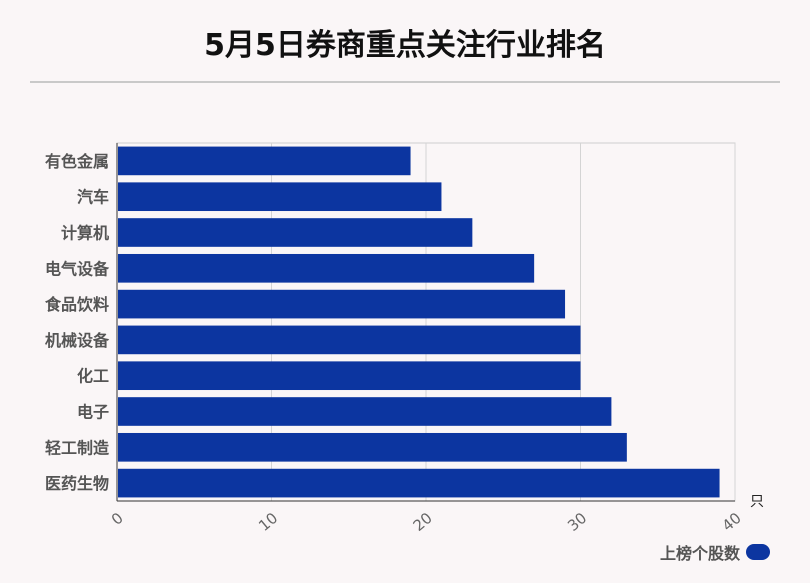 The height and width of the screenshot is (583, 810). Describe the element at coordinates (405, 82) in the screenshot. I see `title-divider` at that location.